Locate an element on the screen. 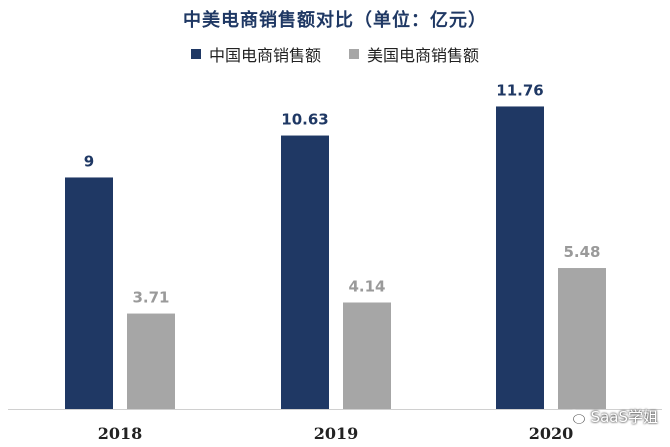 This screenshot has height=447, width=670. x-tick-label-2019: 2019 is located at coordinates (336, 433).